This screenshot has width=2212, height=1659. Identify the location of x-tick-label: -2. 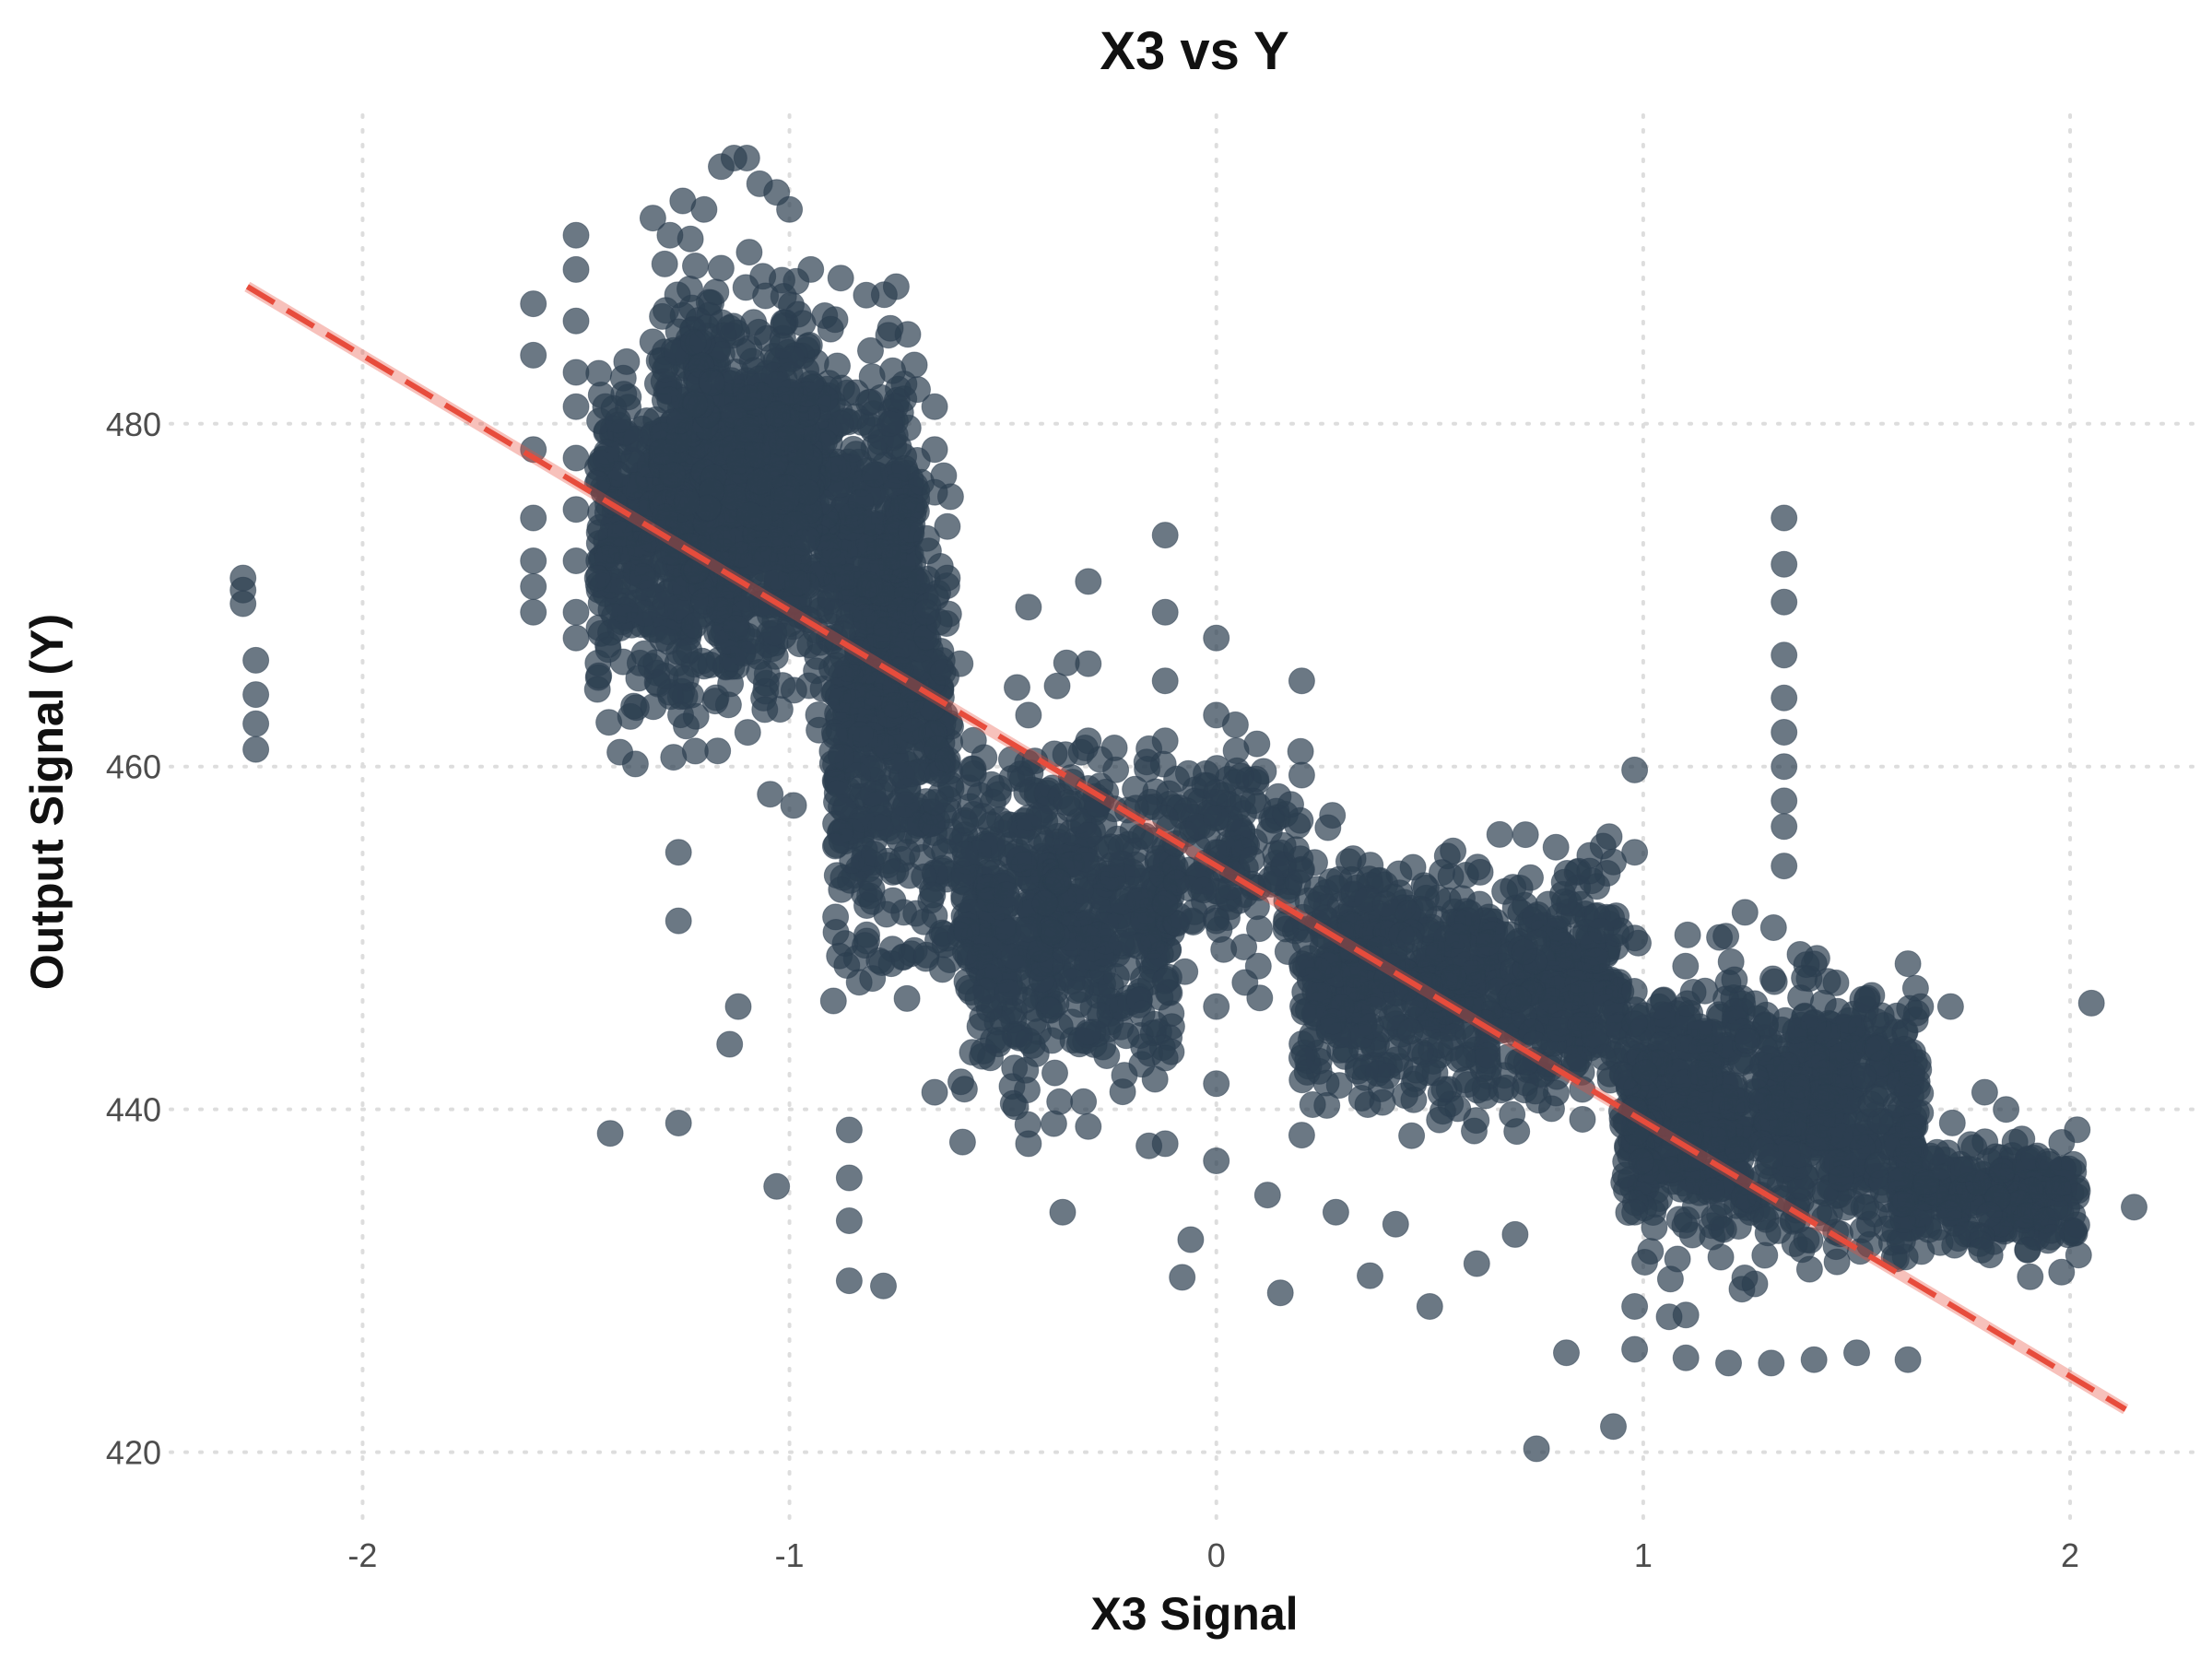
(362, 1555).